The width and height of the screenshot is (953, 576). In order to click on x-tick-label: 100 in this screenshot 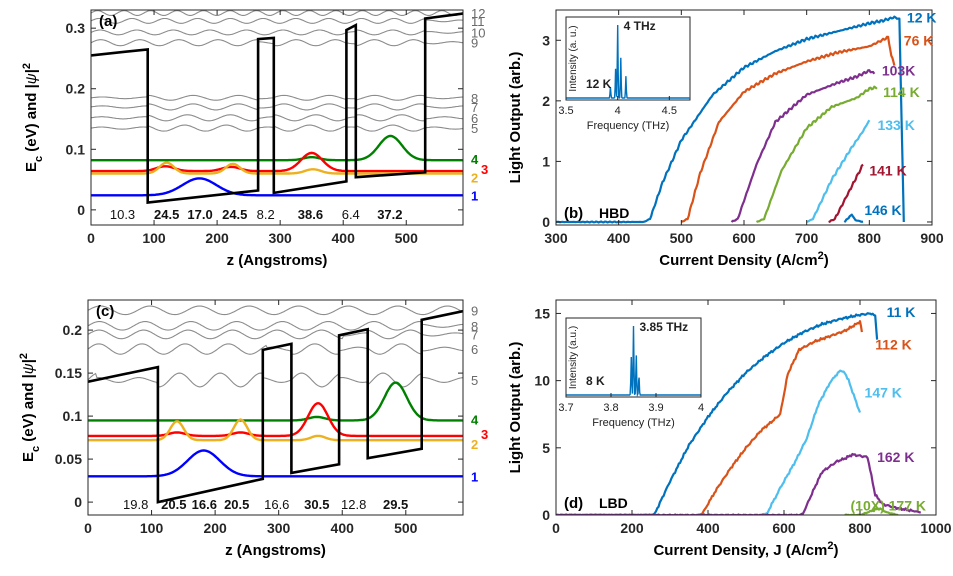, I will do `click(154, 238)`.